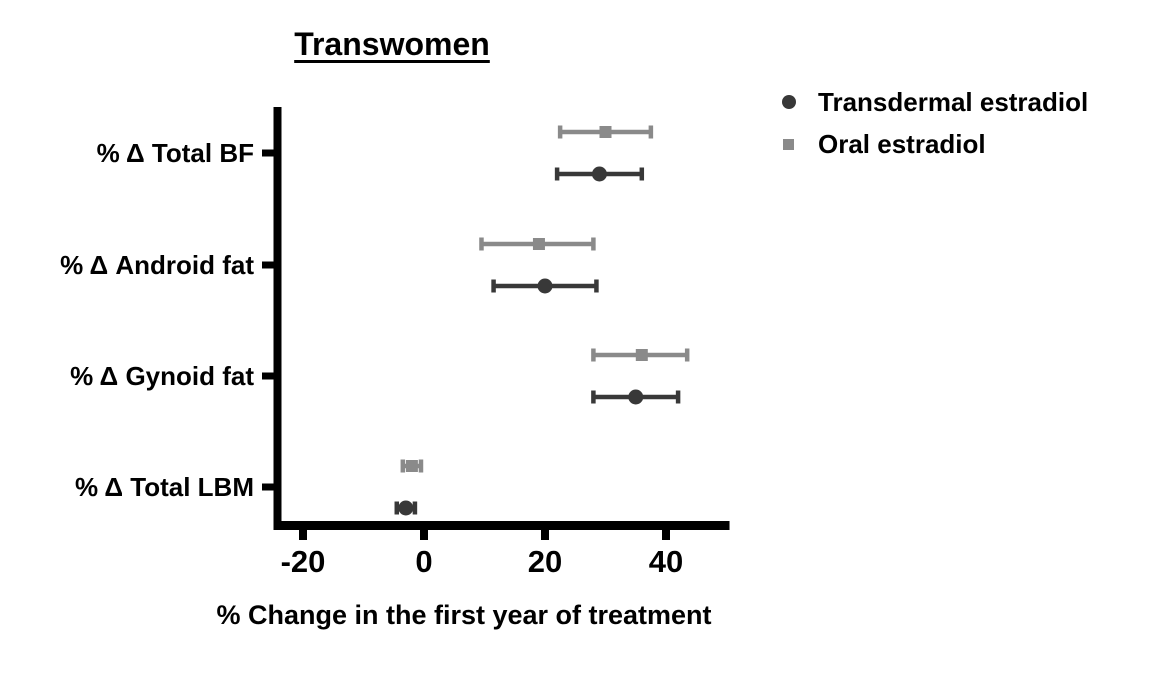 Image resolution: width=1153 pixels, height=680 pixels. I want to click on x-tick-label: 0, so click(423, 561).